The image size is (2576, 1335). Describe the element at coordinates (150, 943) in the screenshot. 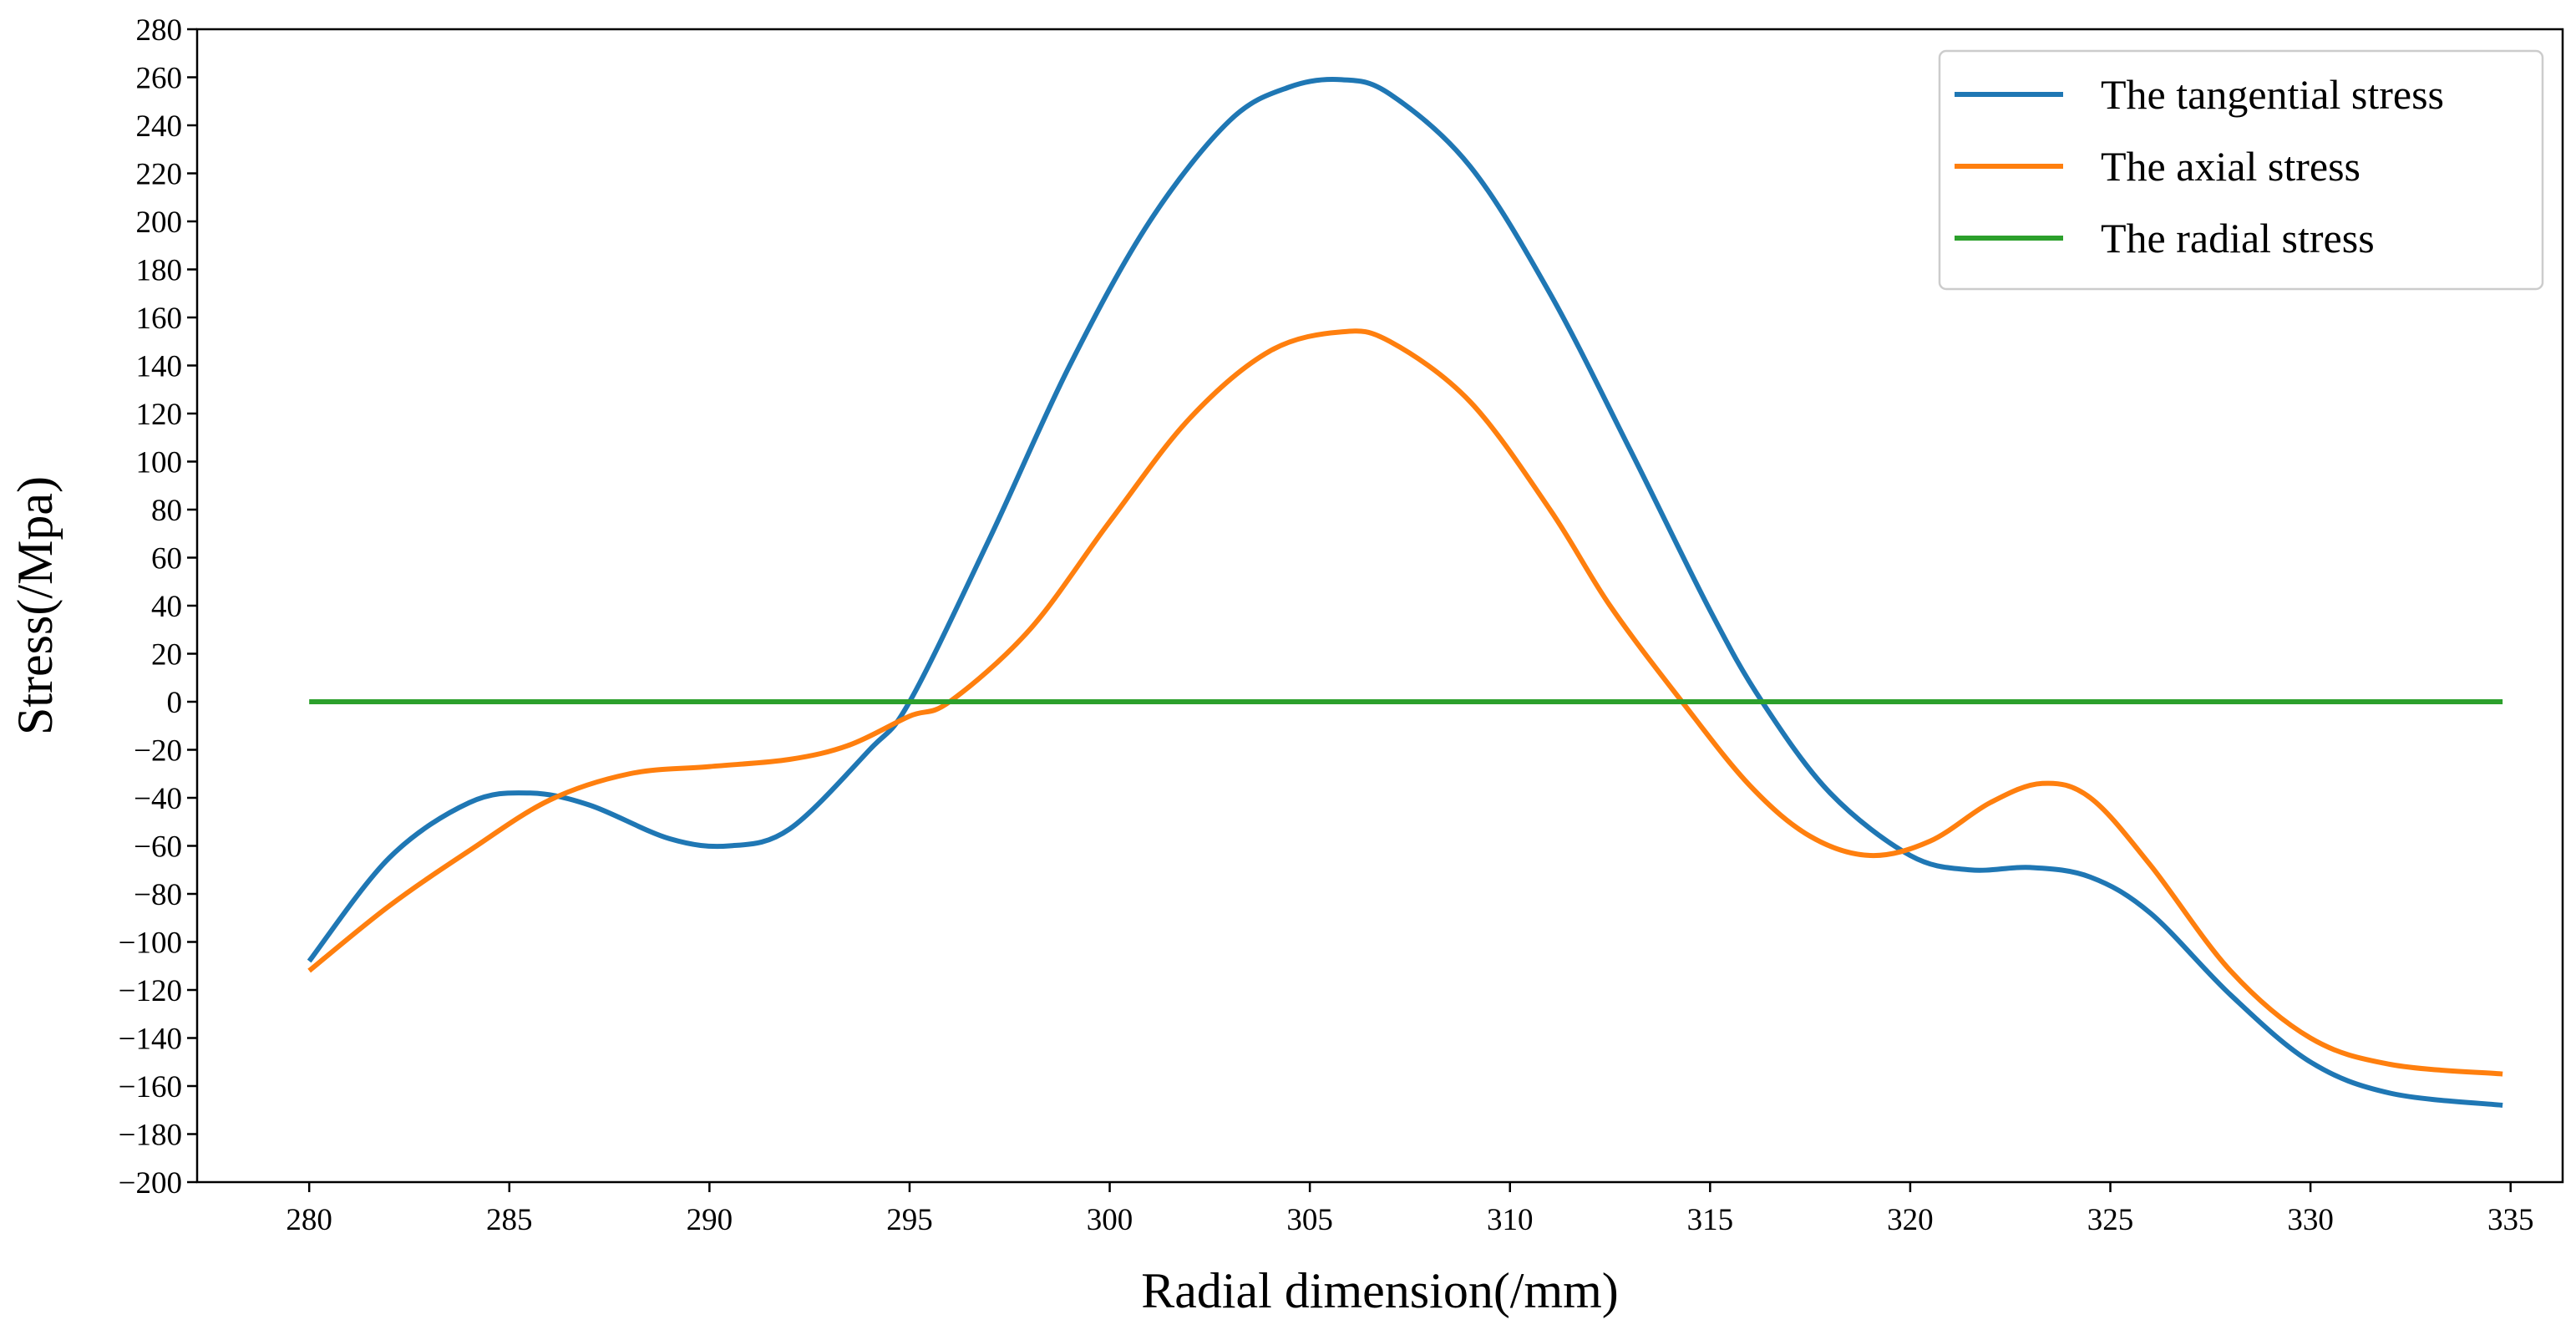

I see `y-tick-label: −100` at that location.